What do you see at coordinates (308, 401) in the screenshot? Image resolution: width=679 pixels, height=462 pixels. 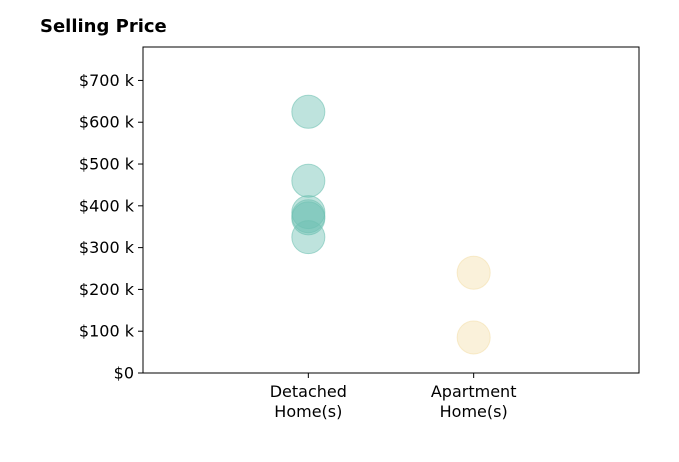 I see `x-tick-label-0: Detached Home(s)` at bounding box center [308, 401].